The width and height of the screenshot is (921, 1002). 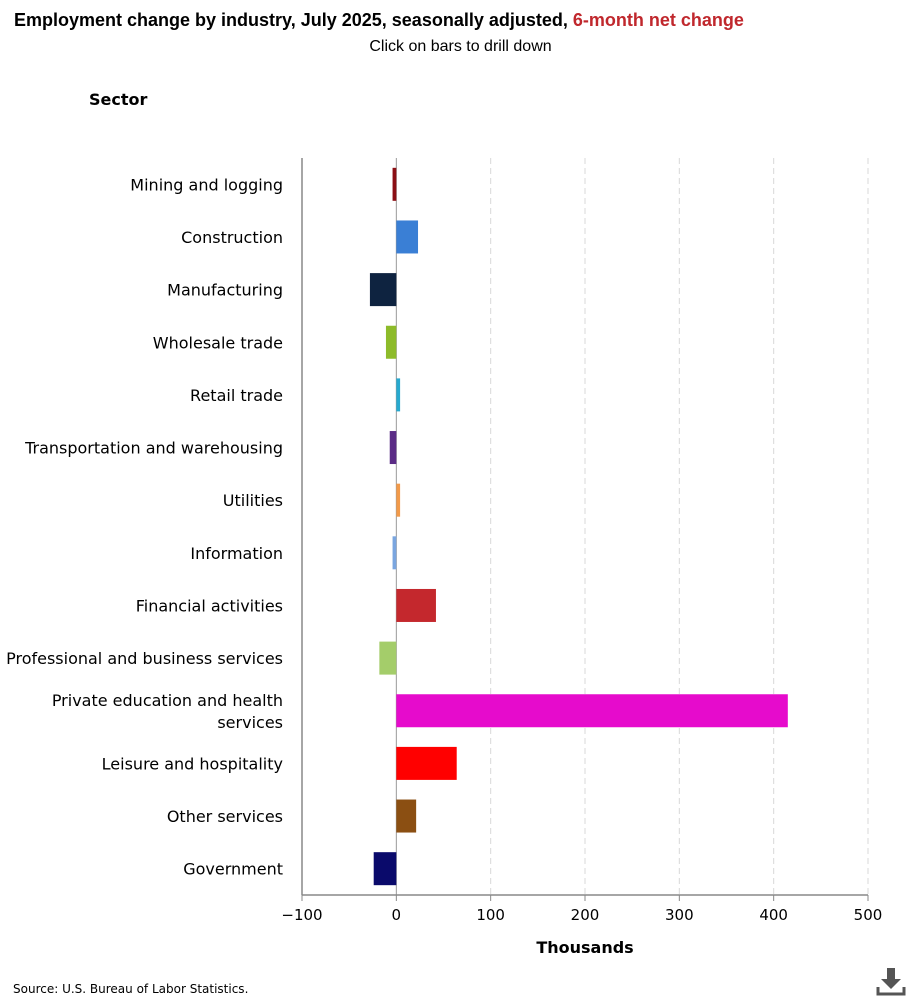 I want to click on bar-mining-and-logging, so click(x=394, y=184).